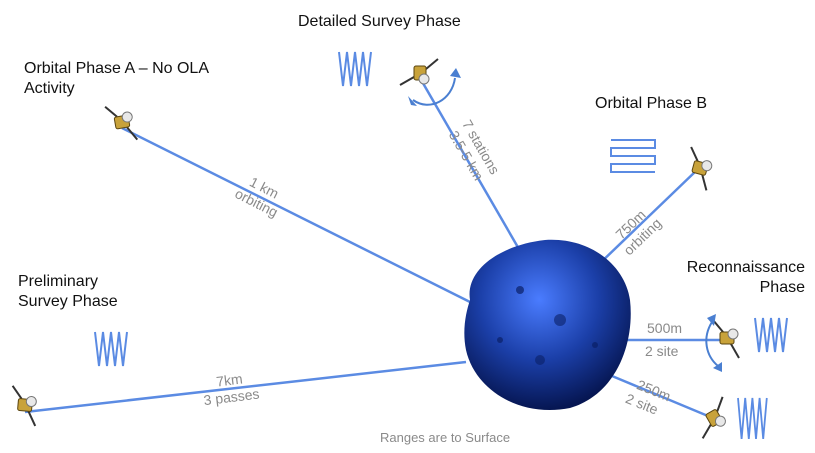 The width and height of the screenshot is (815, 453). What do you see at coordinates (116, 68) in the screenshot?
I see `title-orbital-a-line1: Orbital Phase A – No OLA` at bounding box center [116, 68].